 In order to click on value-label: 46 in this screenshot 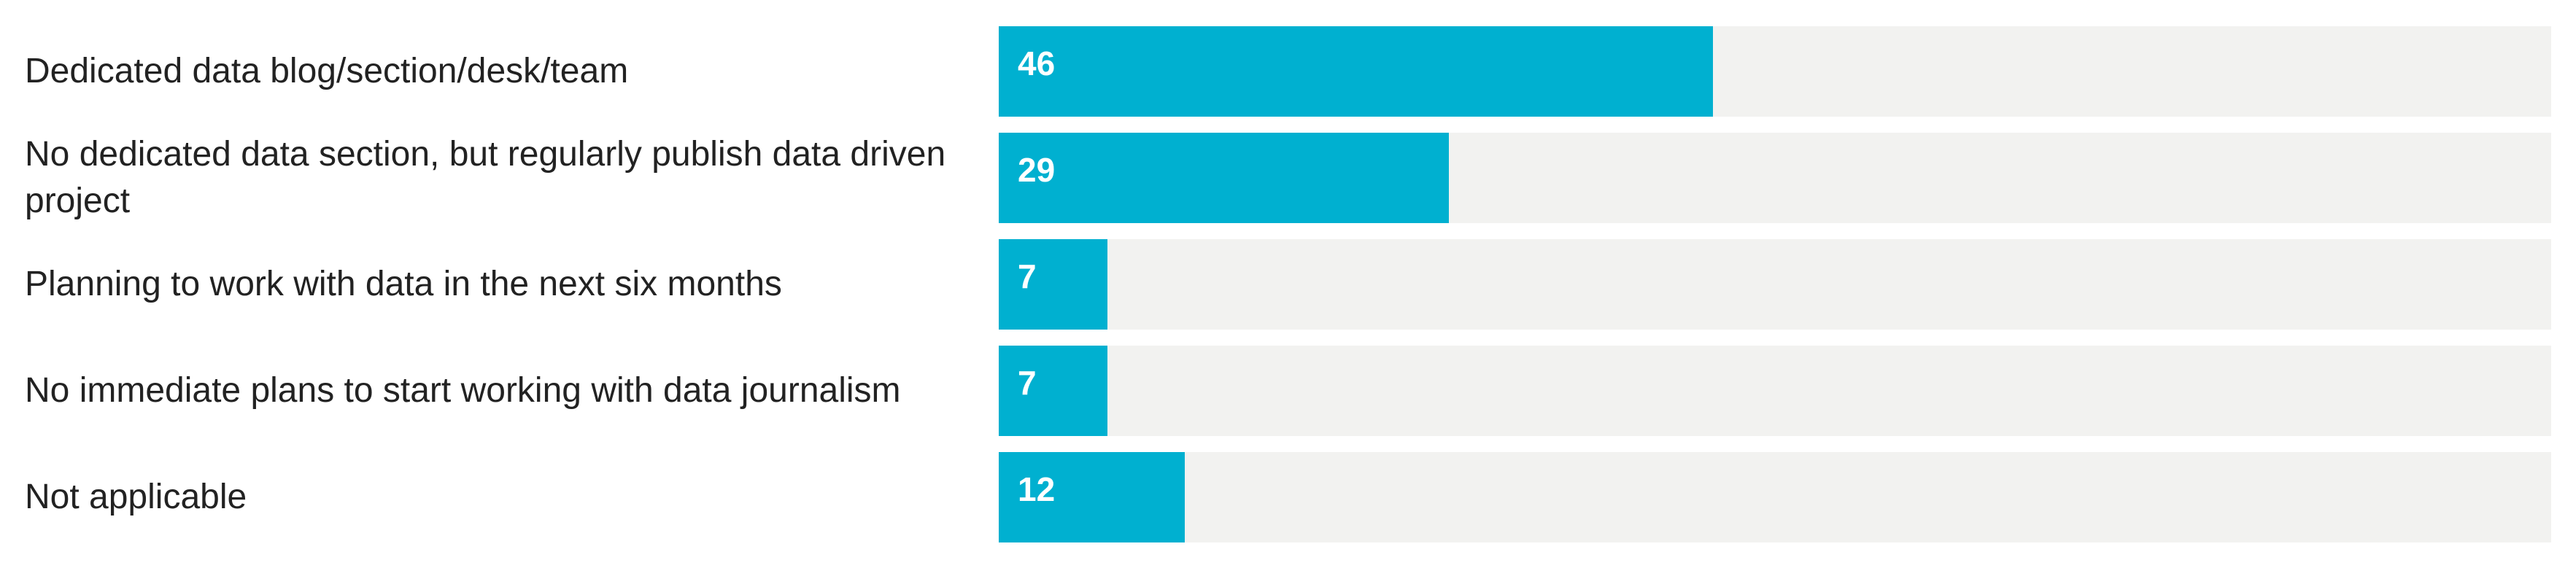, I will do `click(1037, 63)`.